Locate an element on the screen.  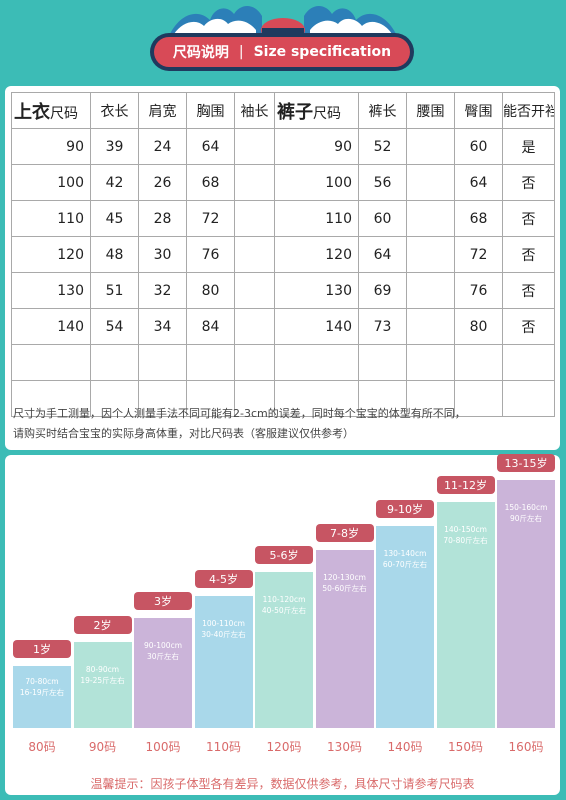
cell-hip: 80 is located at coordinates (478, 326).